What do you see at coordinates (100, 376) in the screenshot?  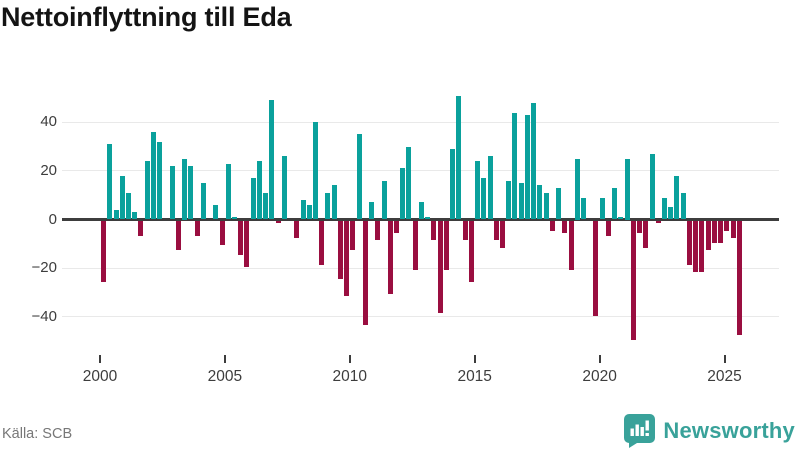 I see `x-axis-label: 2000` at bounding box center [100, 376].